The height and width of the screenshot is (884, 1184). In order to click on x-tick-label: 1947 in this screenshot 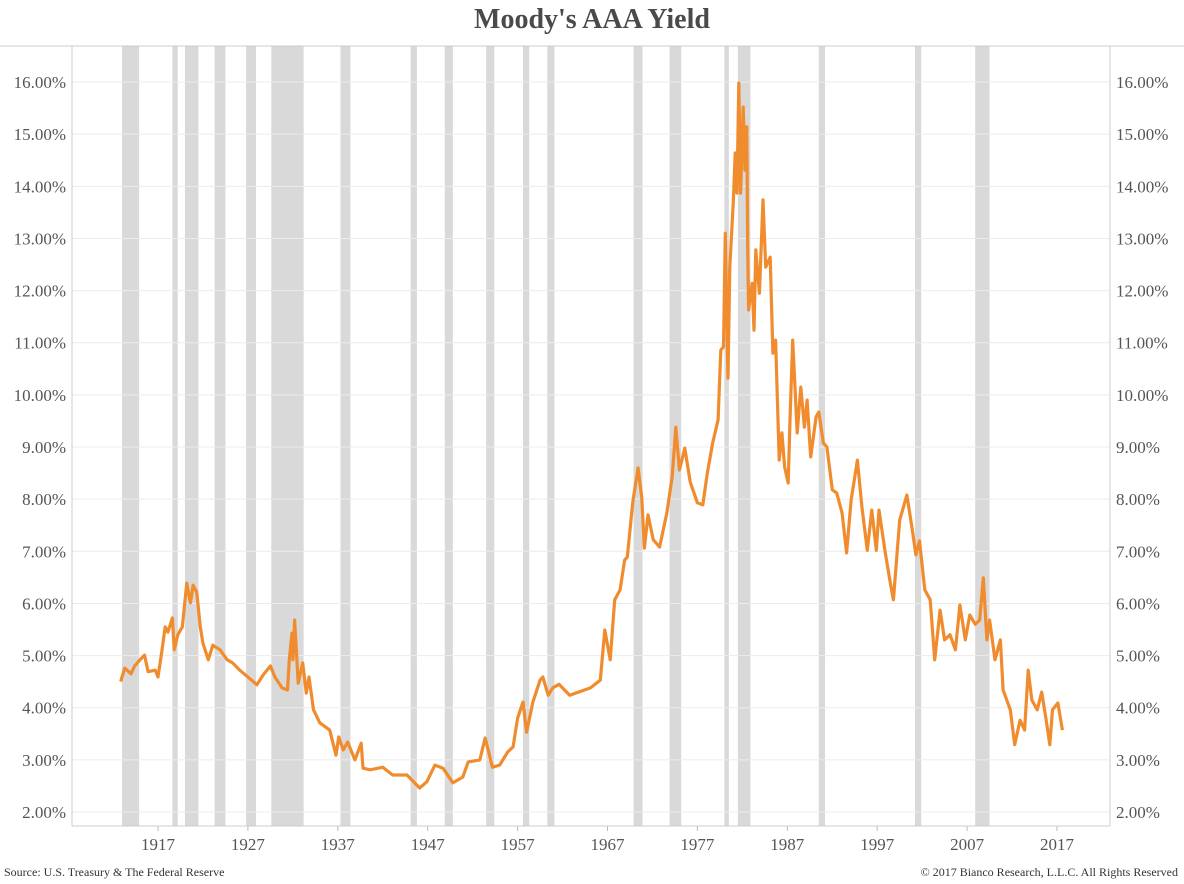, I will do `click(428, 844)`.